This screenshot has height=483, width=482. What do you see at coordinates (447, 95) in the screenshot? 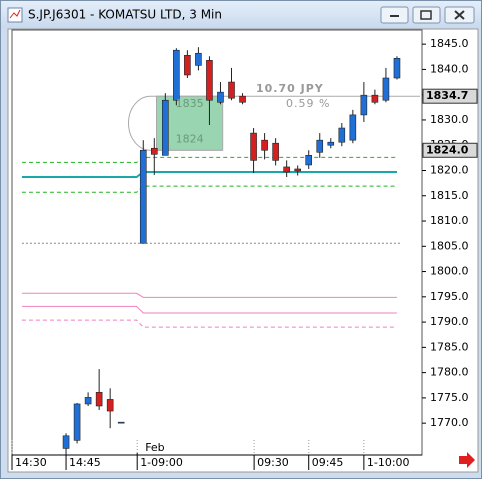
I see `price-tag-label: 1834.7` at bounding box center [447, 95].